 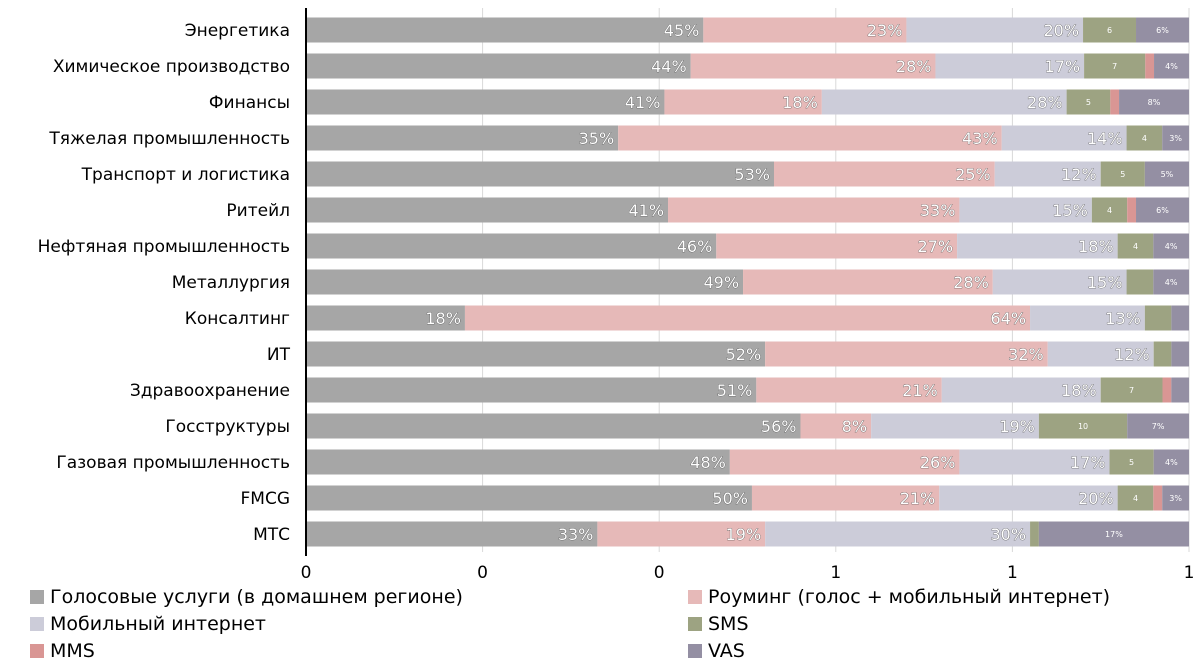 I want to click on data-label: 50%, so click(x=730, y=498).